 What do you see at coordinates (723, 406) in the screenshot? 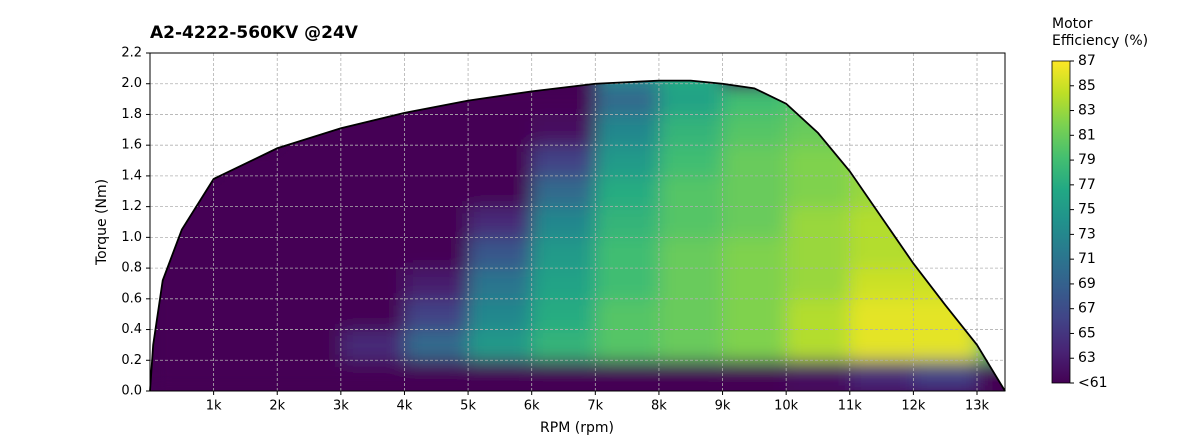
I see `x-tick-label: 9k` at bounding box center [723, 406].